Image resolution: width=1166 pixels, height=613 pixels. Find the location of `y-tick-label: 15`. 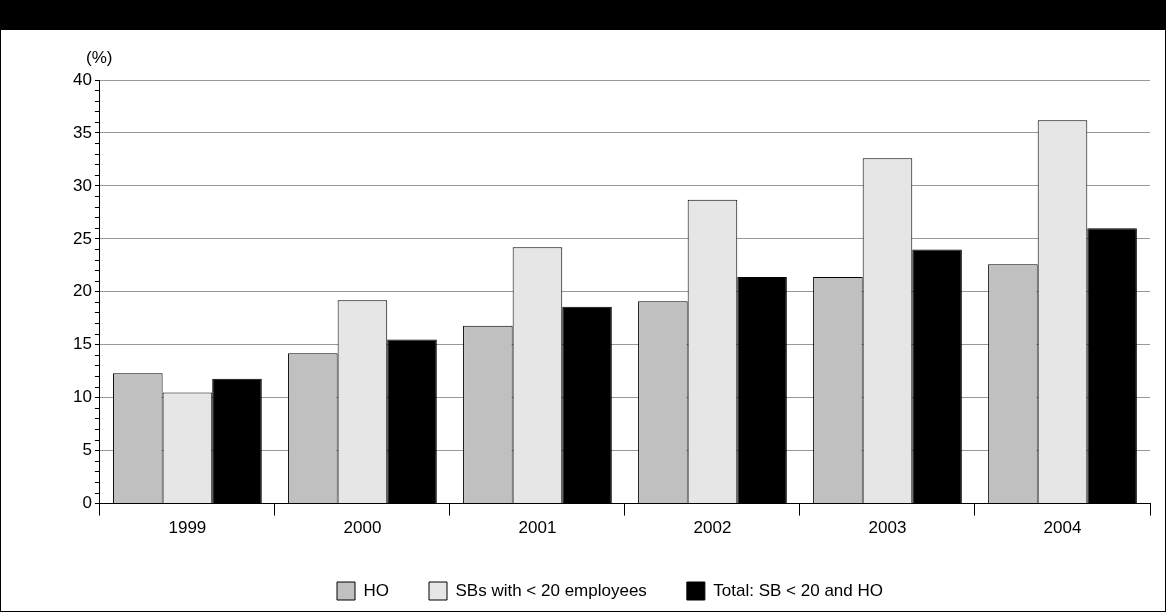

y-tick-label: 15 is located at coordinates (82, 344).